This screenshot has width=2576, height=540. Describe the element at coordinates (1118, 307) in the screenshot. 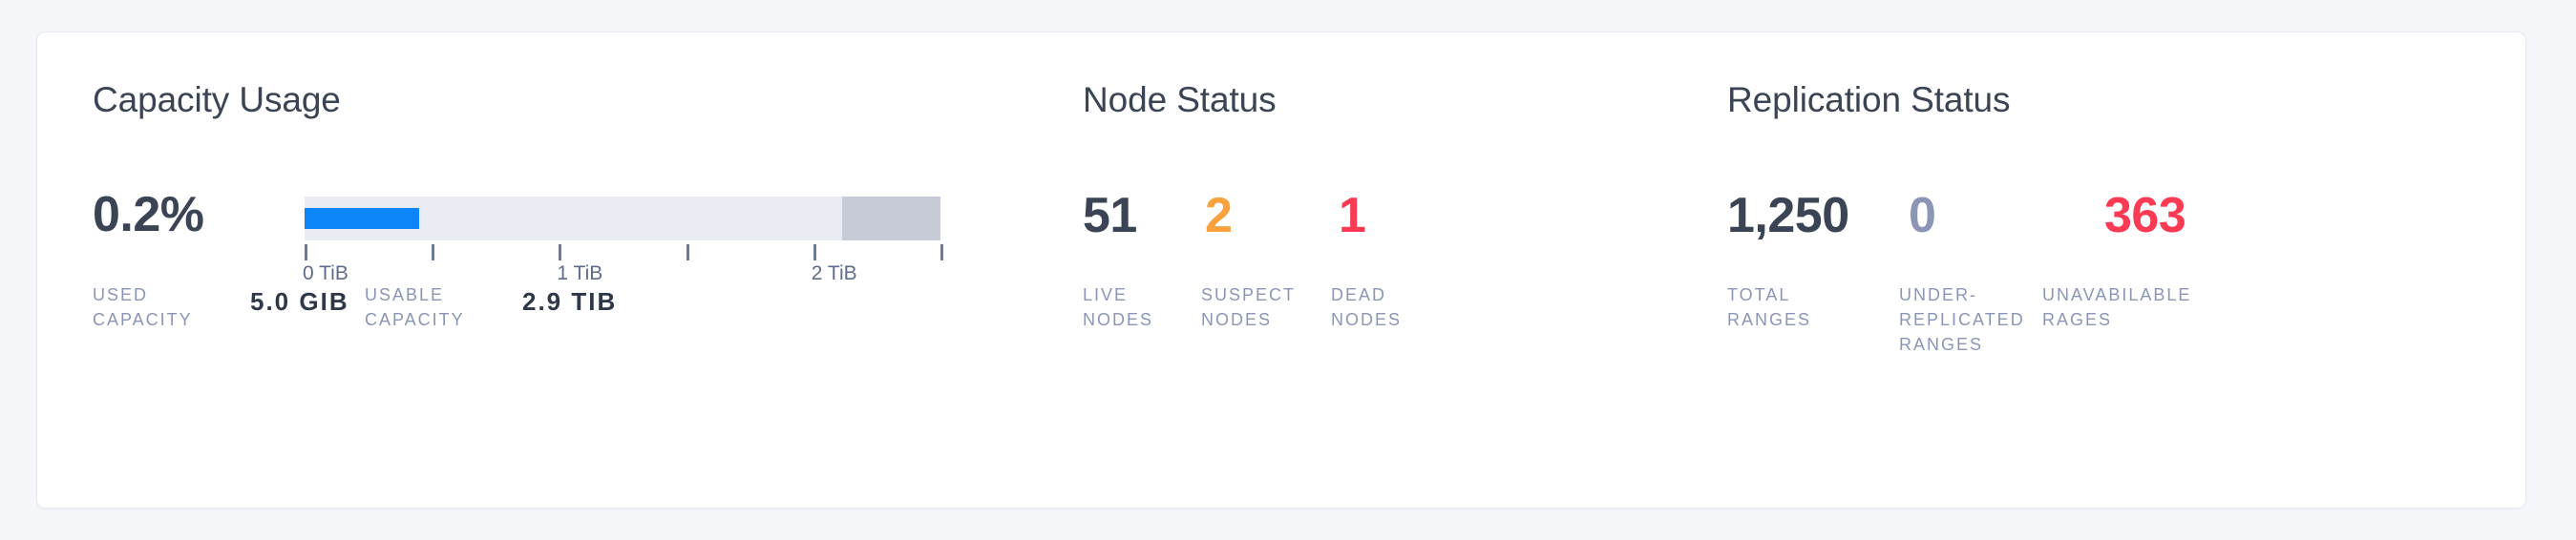

I see `live-nodes-label: Live Nodes` at that location.